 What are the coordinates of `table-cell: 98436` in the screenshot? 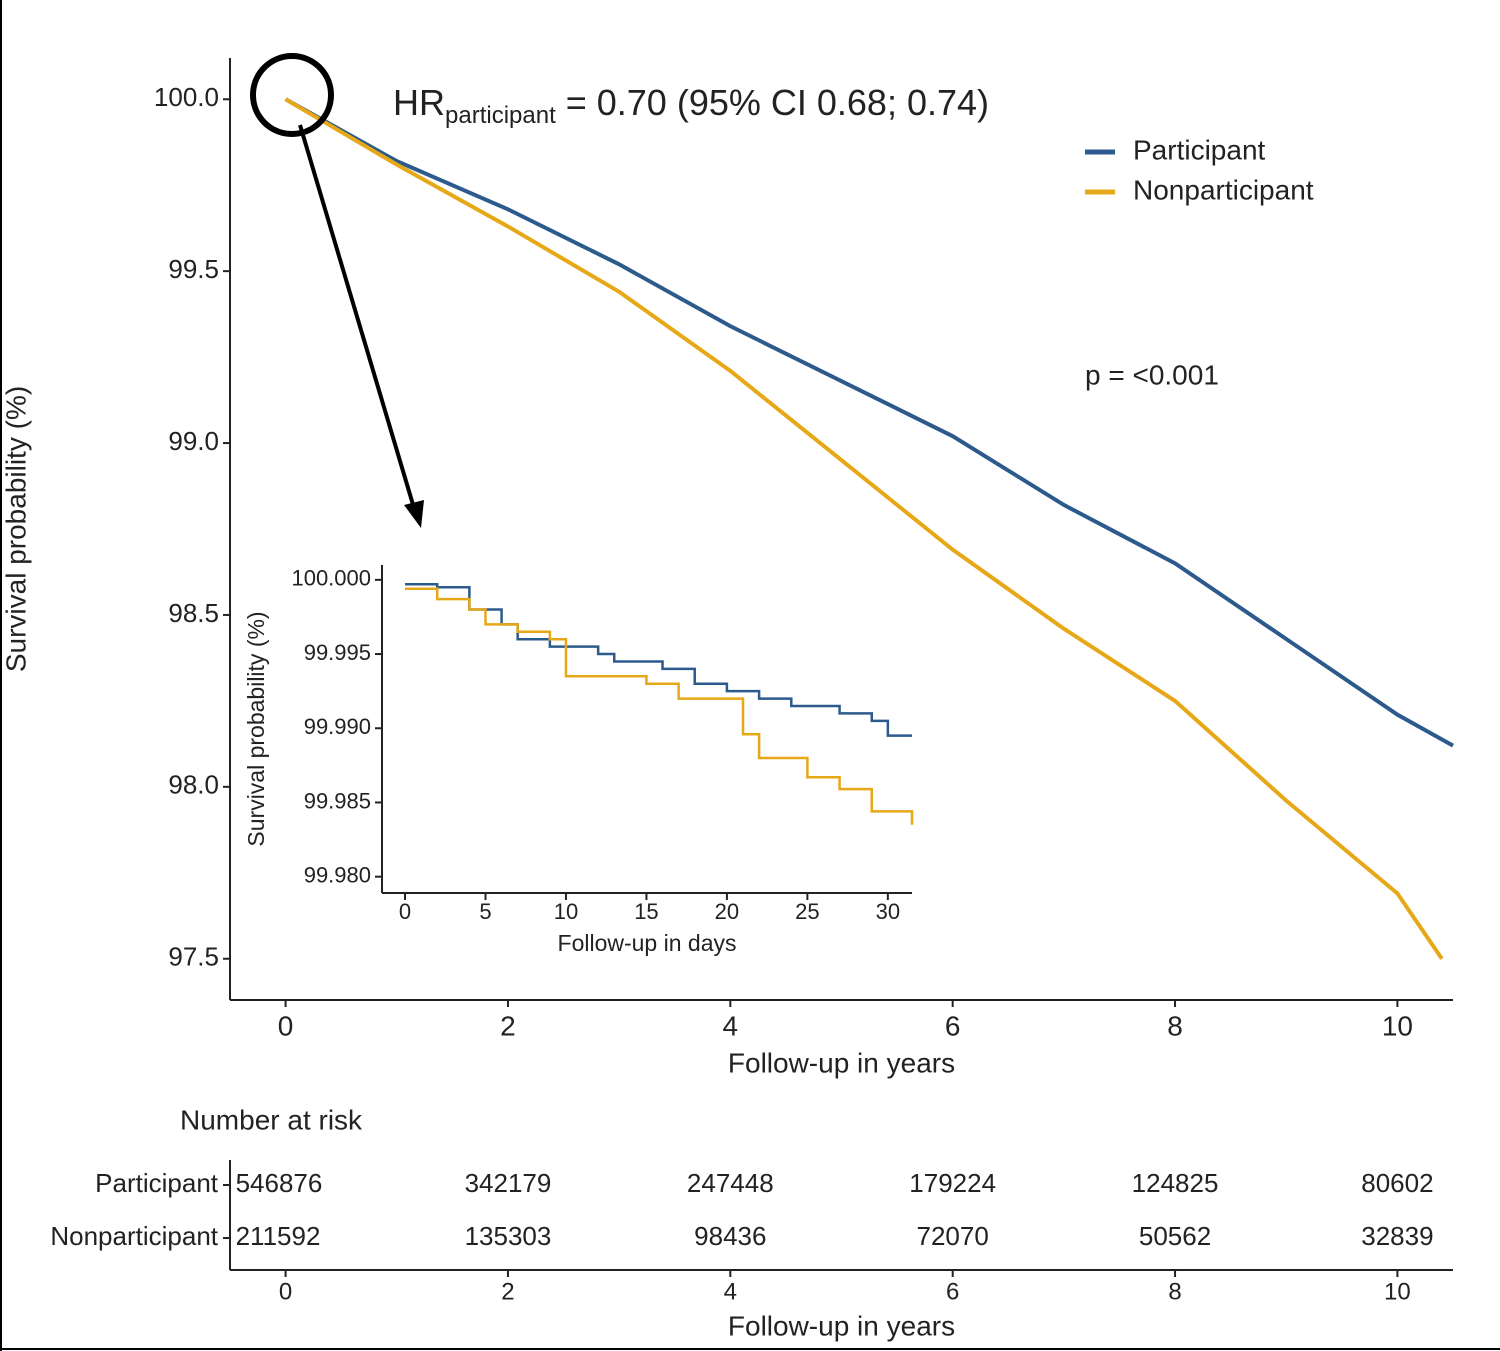 It's located at (730, 1236).